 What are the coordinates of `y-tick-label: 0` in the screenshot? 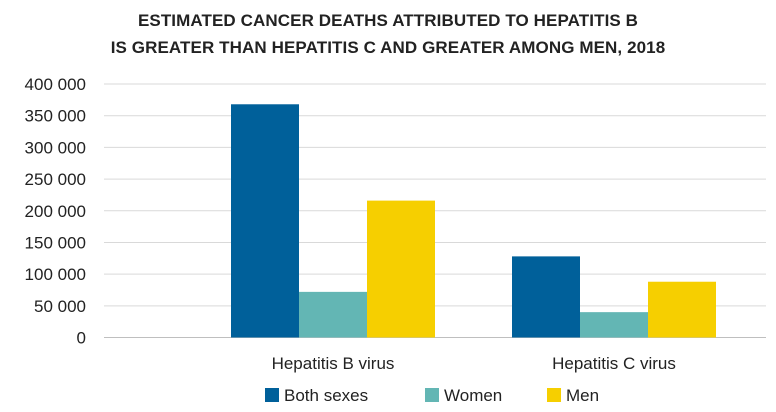 It's located at (81, 338).